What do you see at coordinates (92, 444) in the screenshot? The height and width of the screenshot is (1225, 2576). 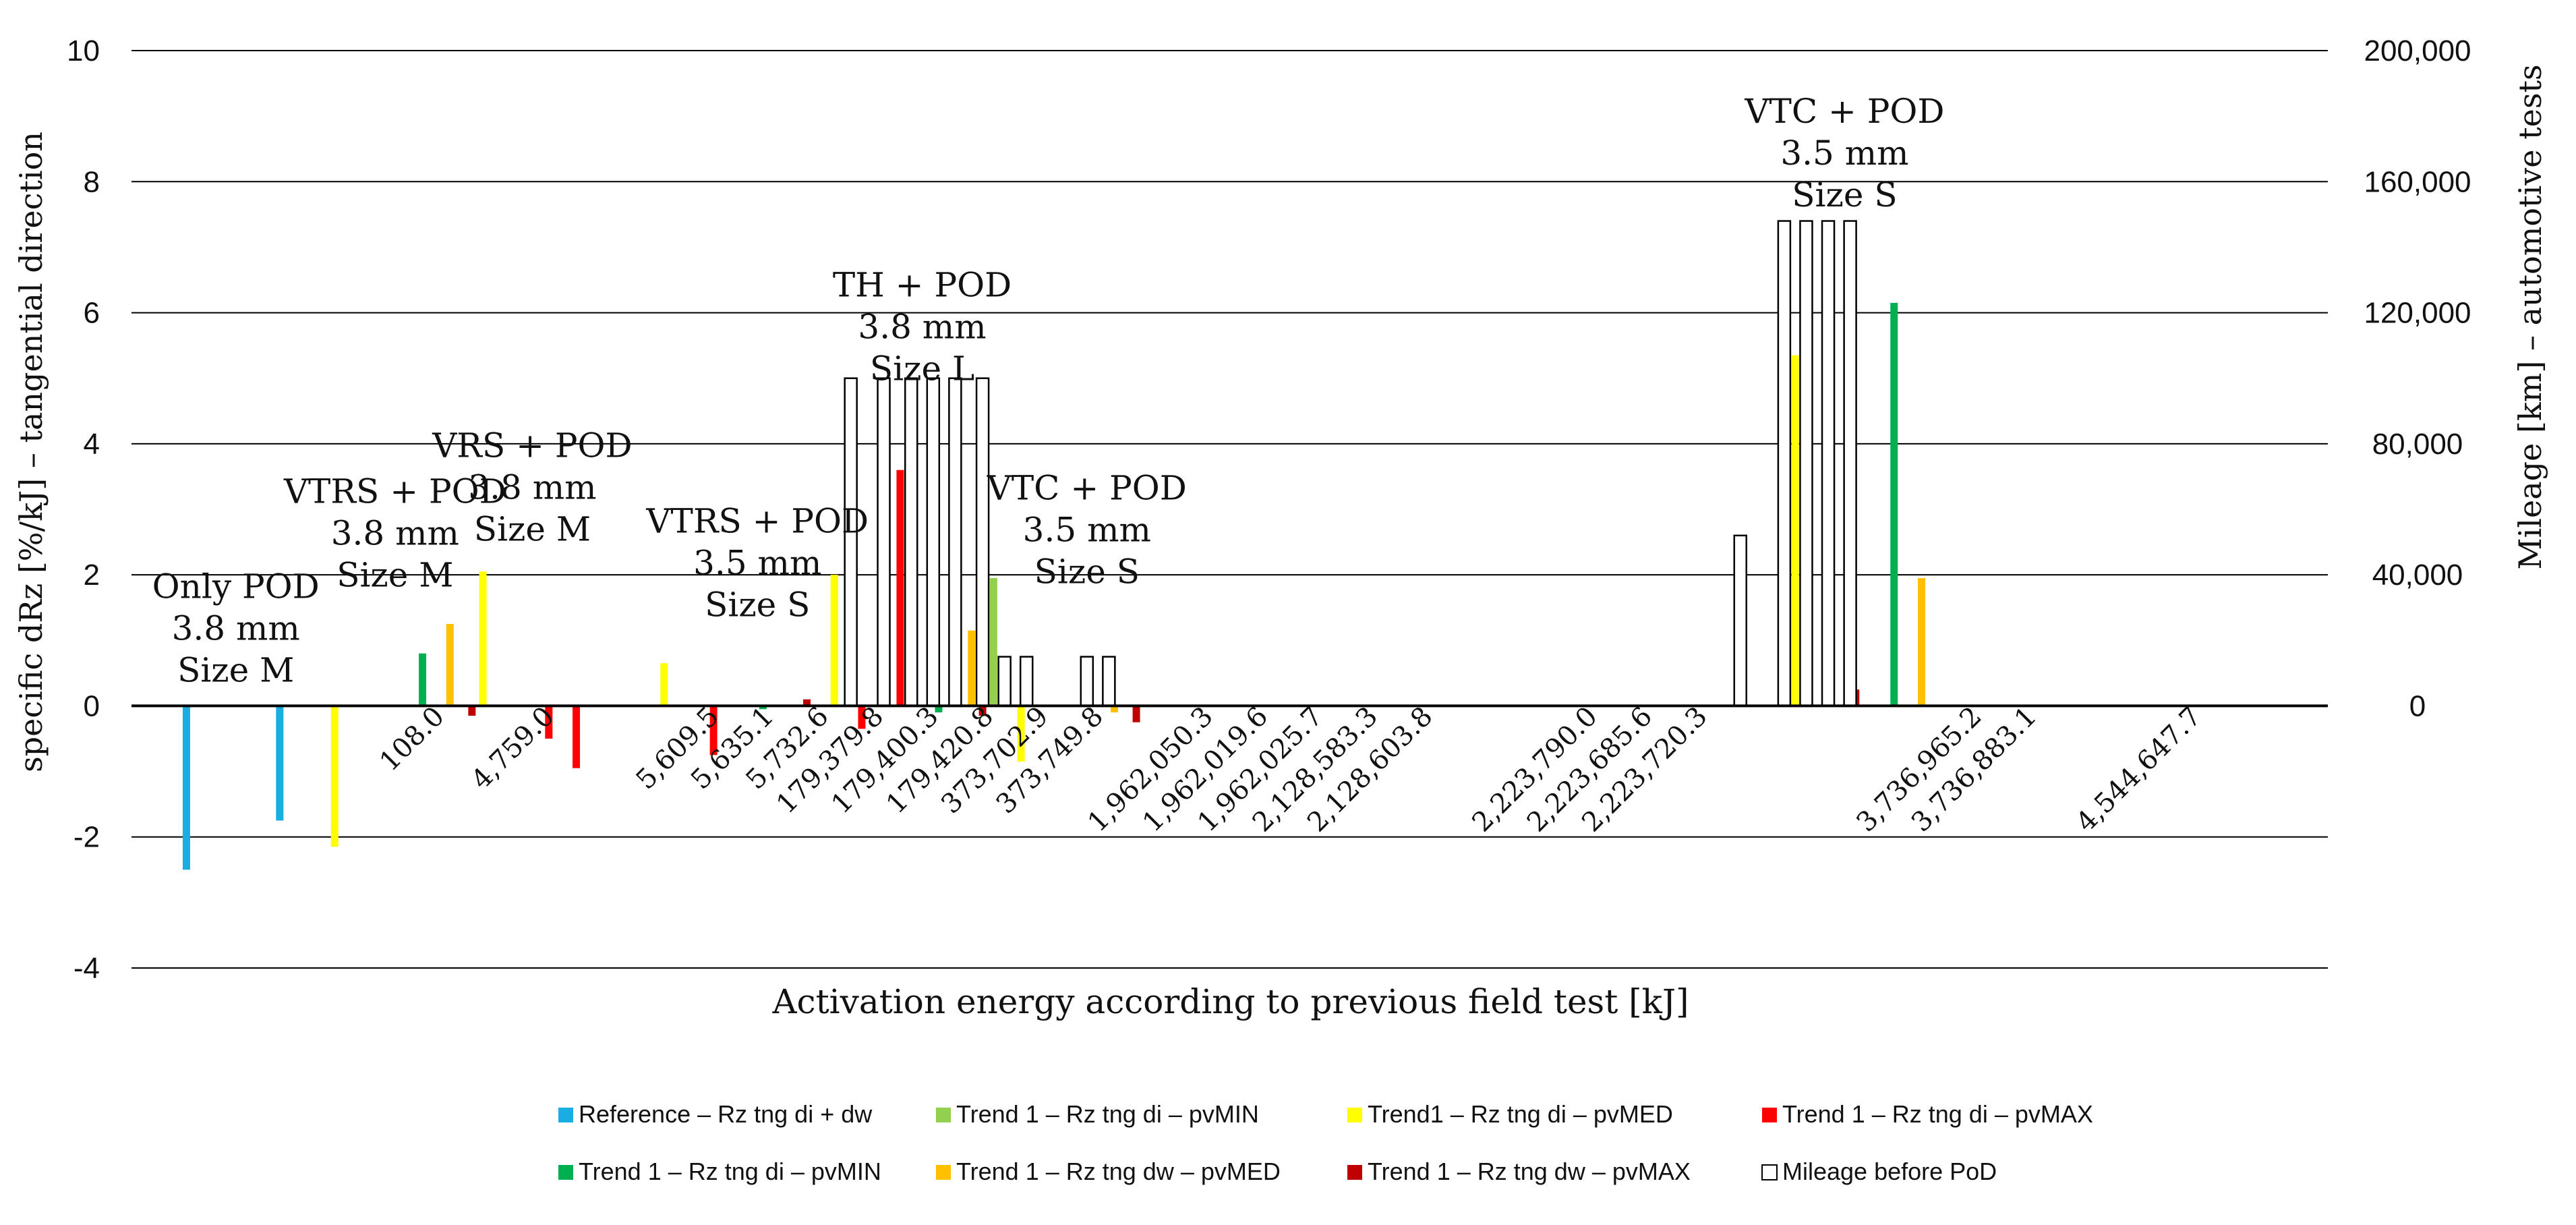 I see `left-tick-label: 4` at bounding box center [92, 444].